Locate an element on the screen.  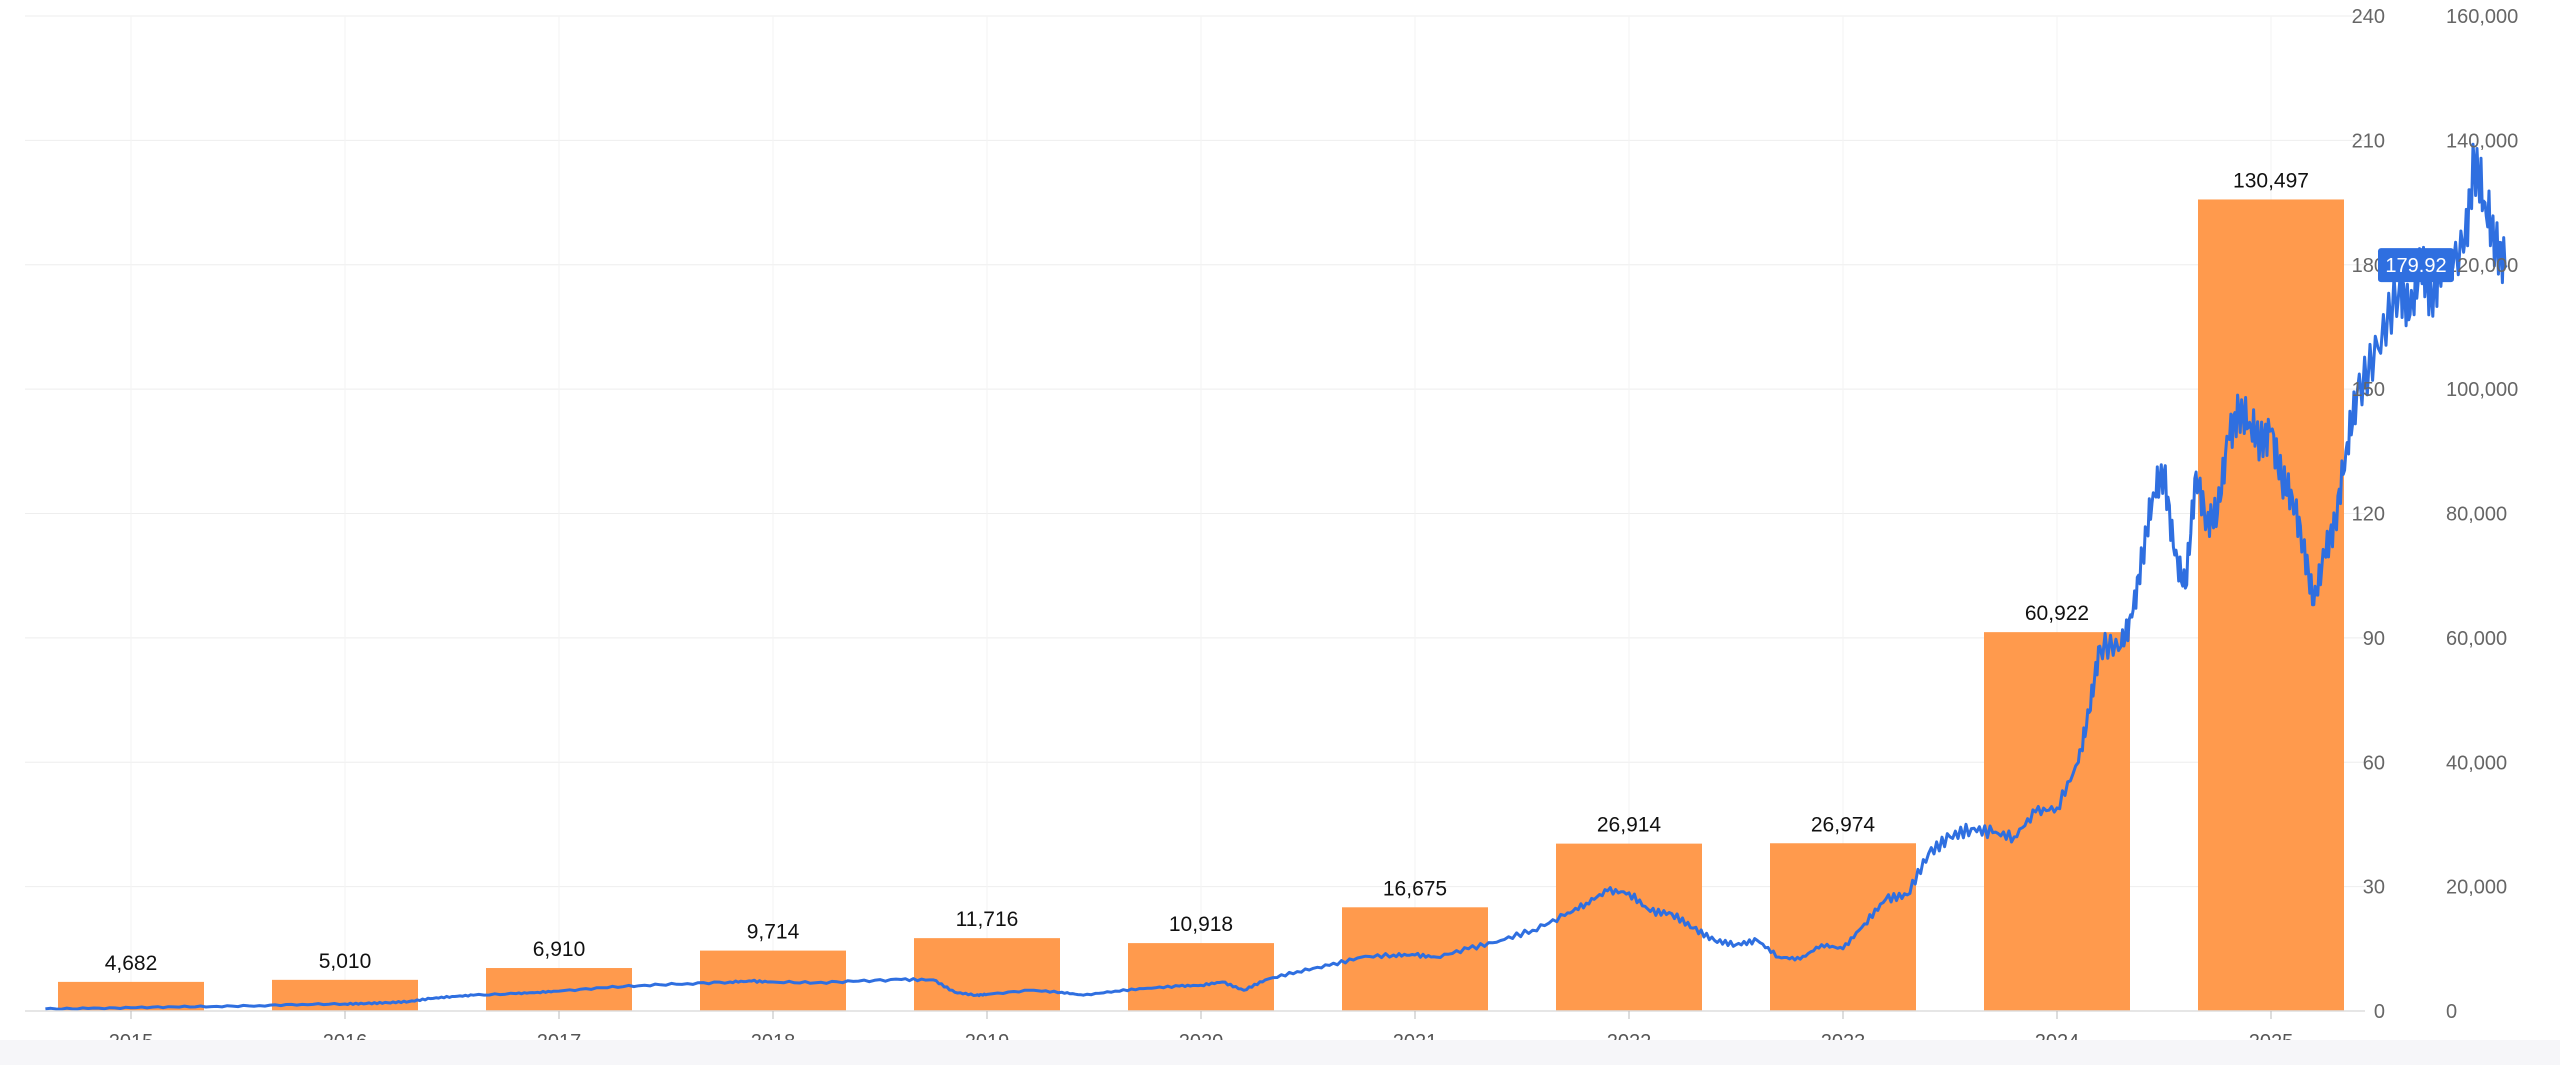
price-axis-tick-label: 180 is located at coordinates (2368, 266).